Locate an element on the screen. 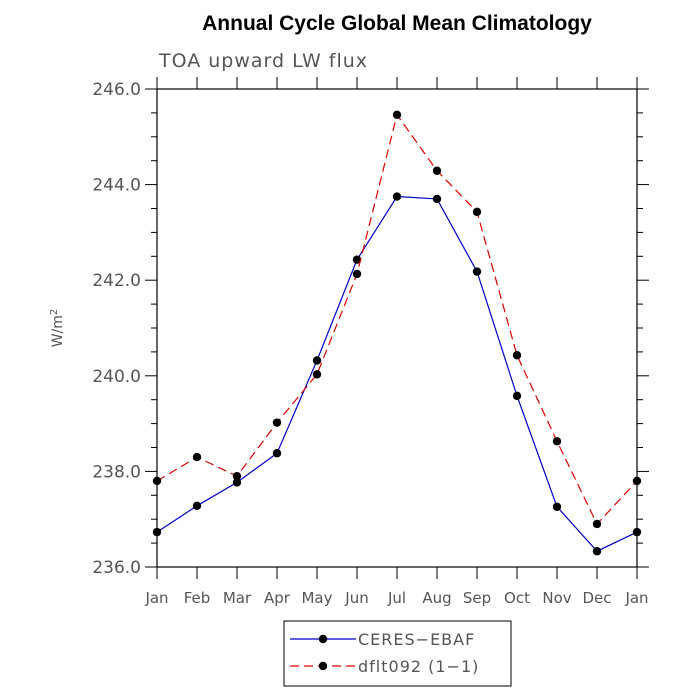  x-tick-label: Feb is located at coordinates (197, 598).